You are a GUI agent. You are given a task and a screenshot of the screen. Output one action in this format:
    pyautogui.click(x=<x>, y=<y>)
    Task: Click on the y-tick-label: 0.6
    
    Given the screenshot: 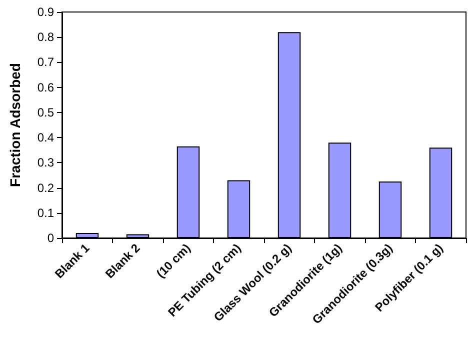 What is the action you would take?
    pyautogui.click(x=45, y=87)
    